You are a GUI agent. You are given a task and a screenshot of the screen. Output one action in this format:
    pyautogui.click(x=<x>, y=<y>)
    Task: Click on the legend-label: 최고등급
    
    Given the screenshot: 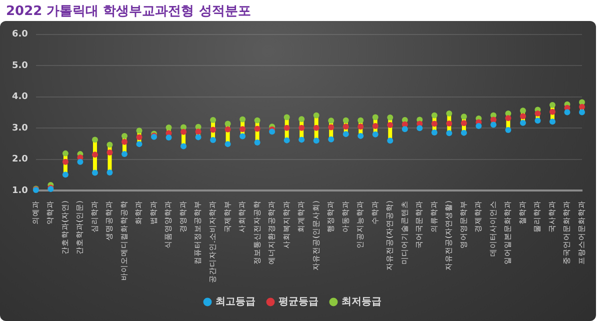 What is the action you would take?
    pyautogui.click(x=236, y=302)
    